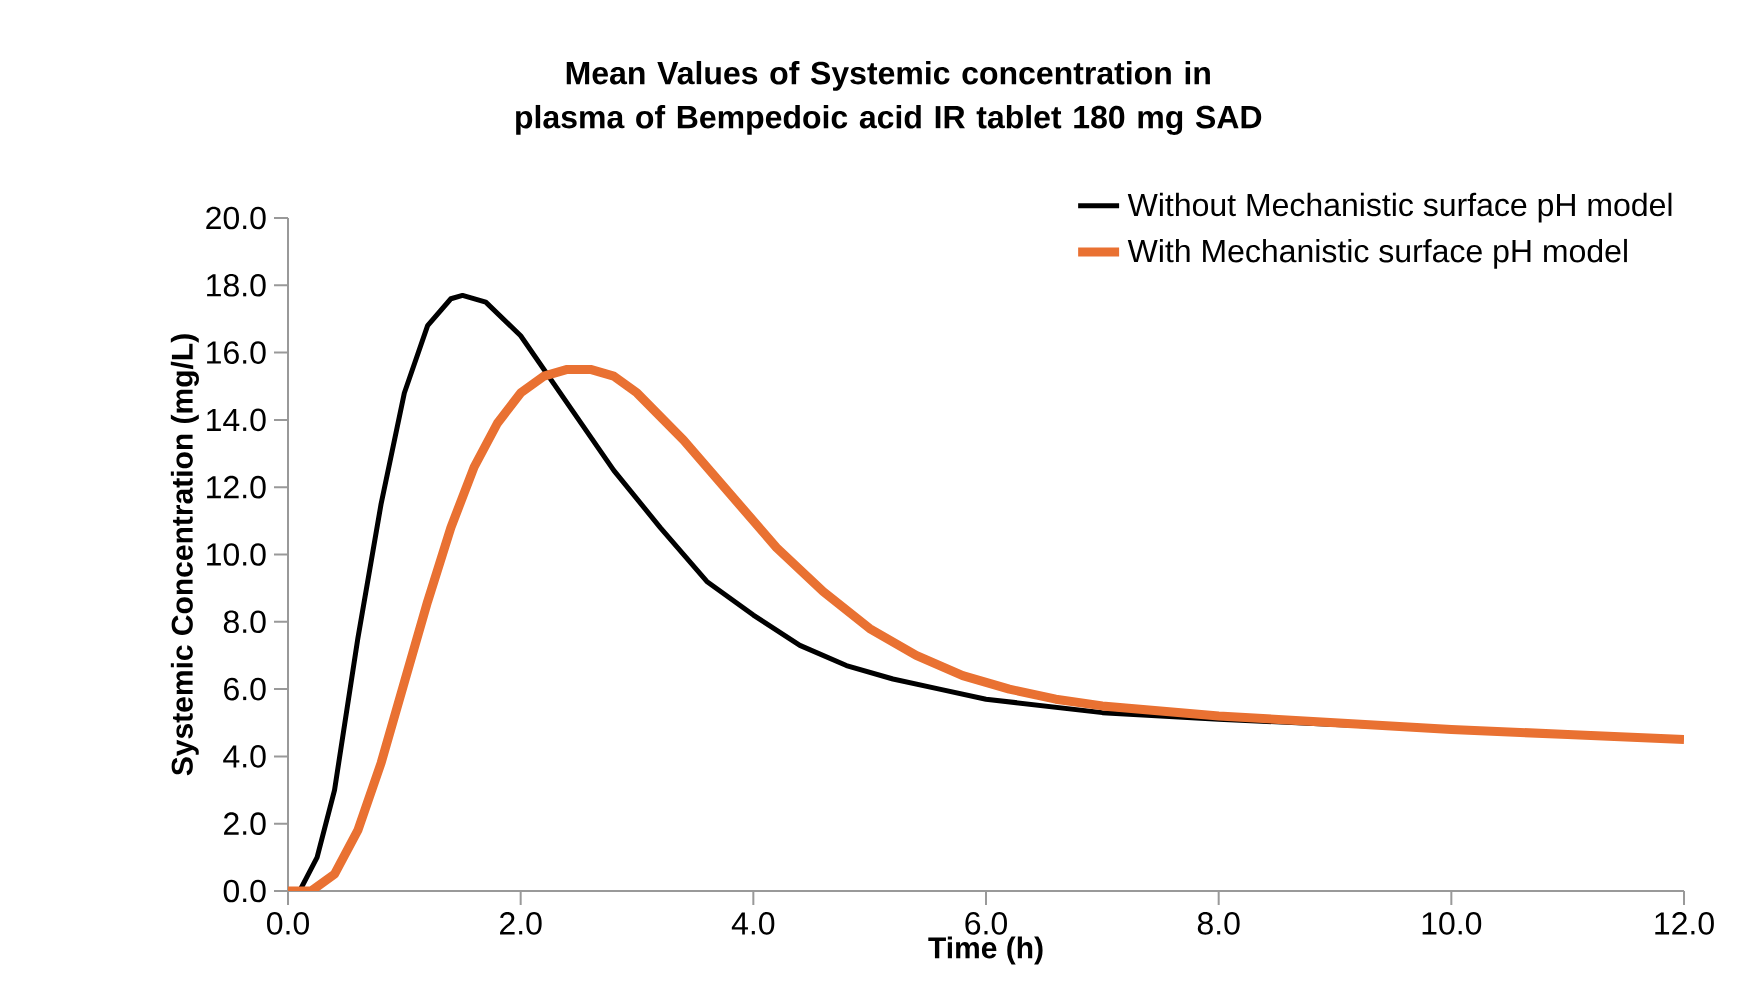  What do you see at coordinates (1452, 923) in the screenshot?
I see `x-tick-label: 10.0` at bounding box center [1452, 923].